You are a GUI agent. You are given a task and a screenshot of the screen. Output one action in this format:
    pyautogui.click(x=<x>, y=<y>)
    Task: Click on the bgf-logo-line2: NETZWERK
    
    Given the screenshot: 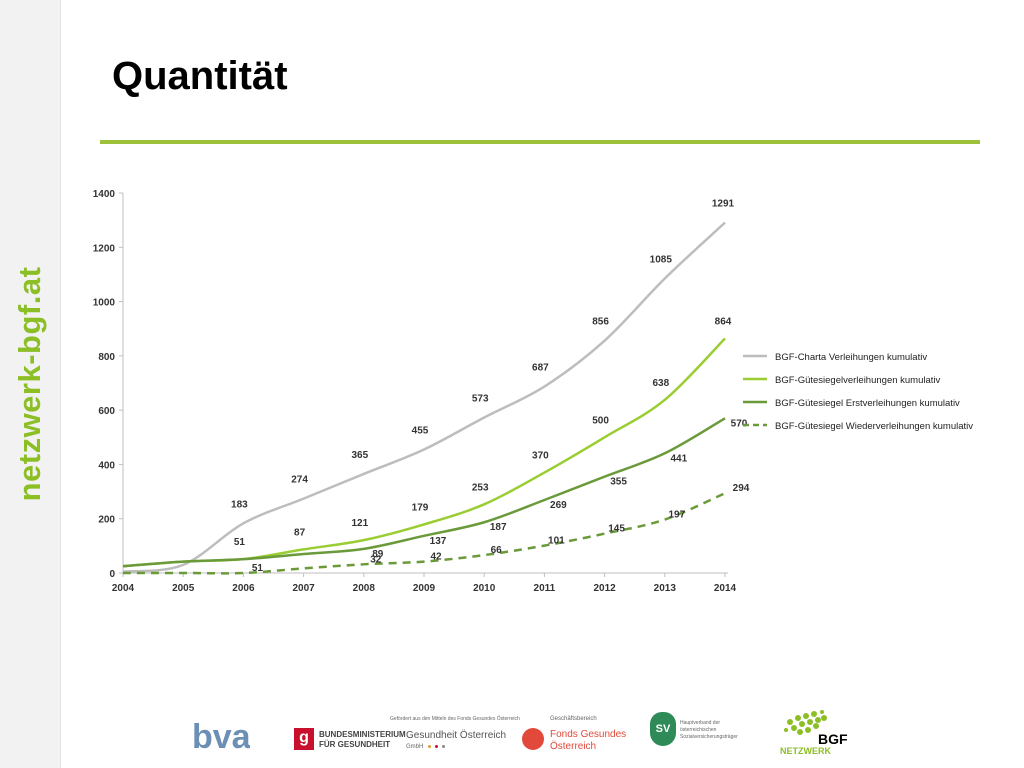 What is the action you would take?
    pyautogui.click(x=805, y=751)
    